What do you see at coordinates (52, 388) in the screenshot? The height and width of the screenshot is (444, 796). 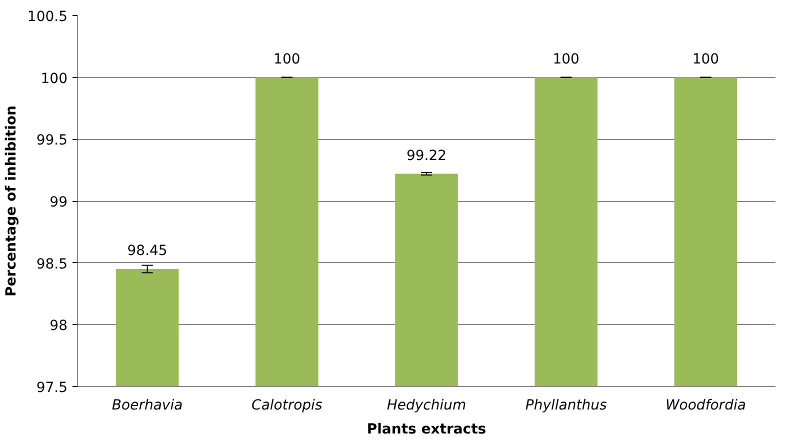 I see `y-tick-label: 97.5` at bounding box center [52, 388].